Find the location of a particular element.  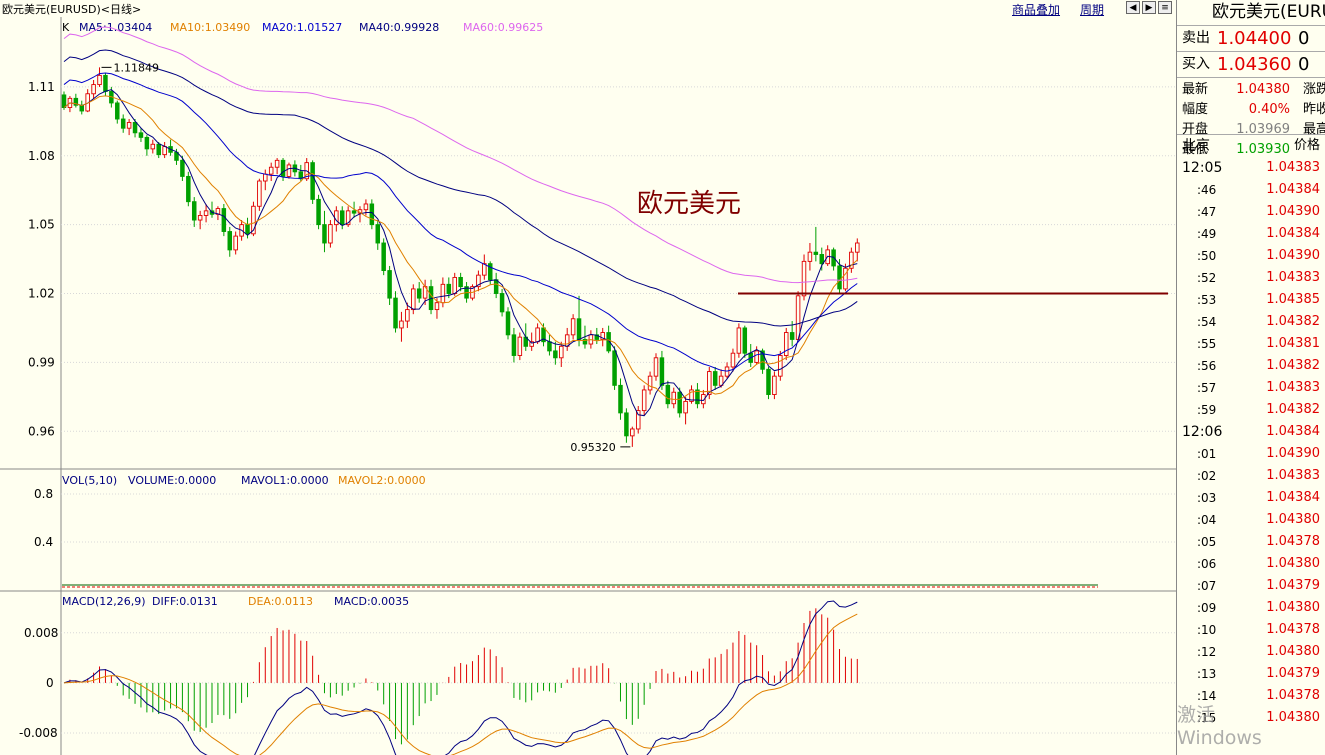

buy-row: 买入 1.04360 0 is located at coordinates (1251, 65).